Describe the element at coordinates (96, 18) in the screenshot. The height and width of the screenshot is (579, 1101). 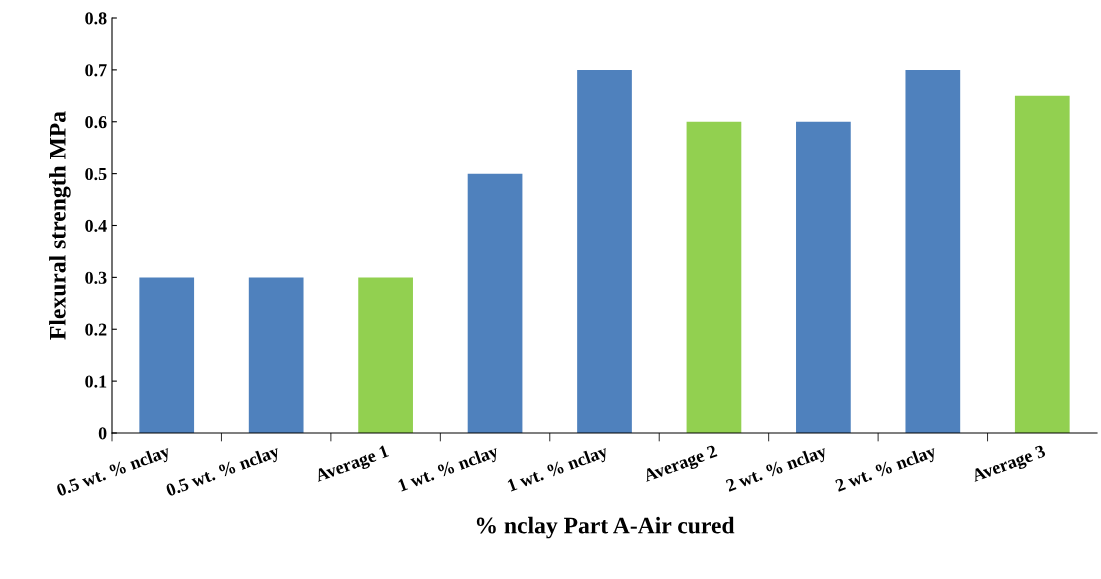
I see `y-tick-label: 0.8` at that location.